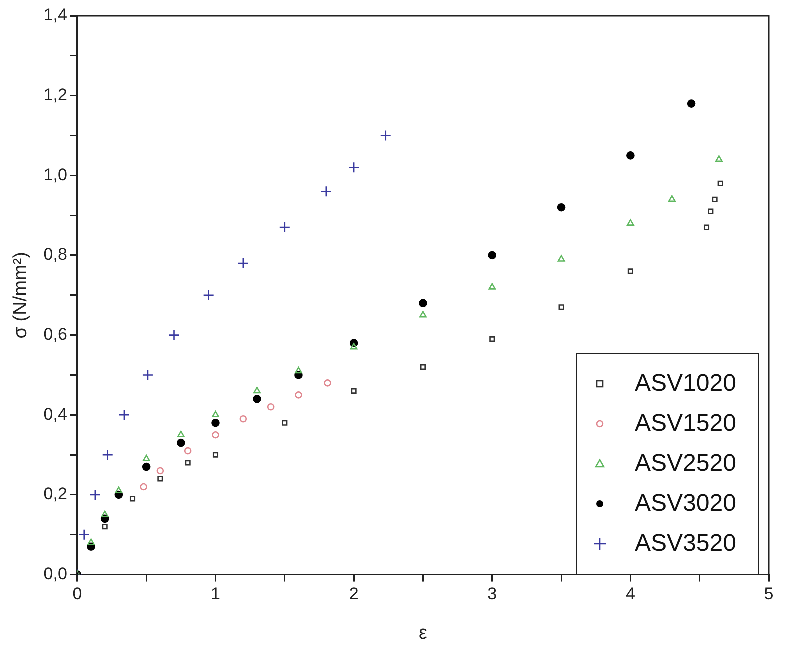 This screenshot has width=791, height=655. I want to click on y-tick-label: 0,0, so click(56, 574).